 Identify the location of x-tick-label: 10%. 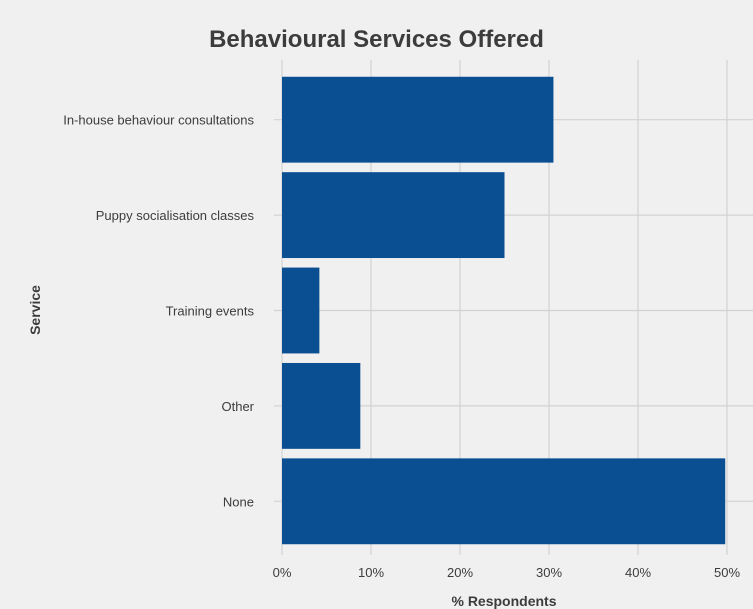
(371, 572).